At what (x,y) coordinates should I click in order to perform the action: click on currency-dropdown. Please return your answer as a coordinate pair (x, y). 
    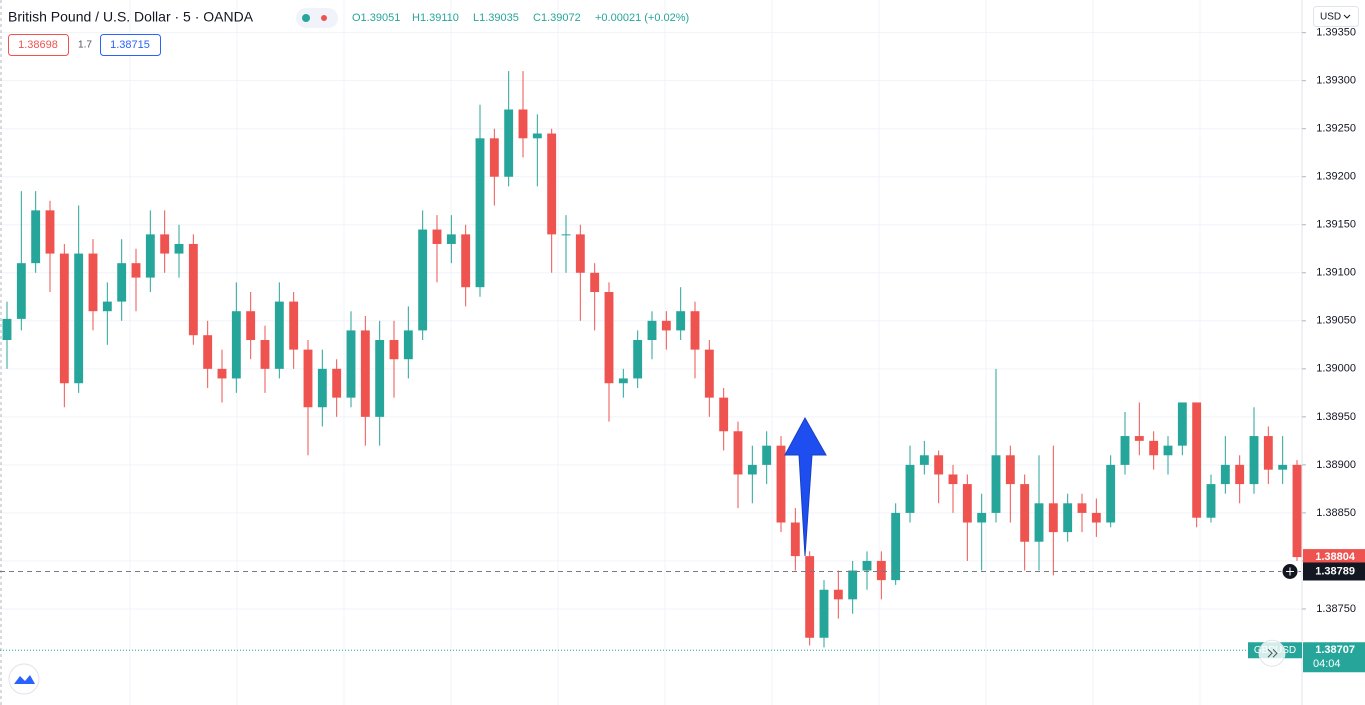
    Looking at the image, I should click on (1336, 16).